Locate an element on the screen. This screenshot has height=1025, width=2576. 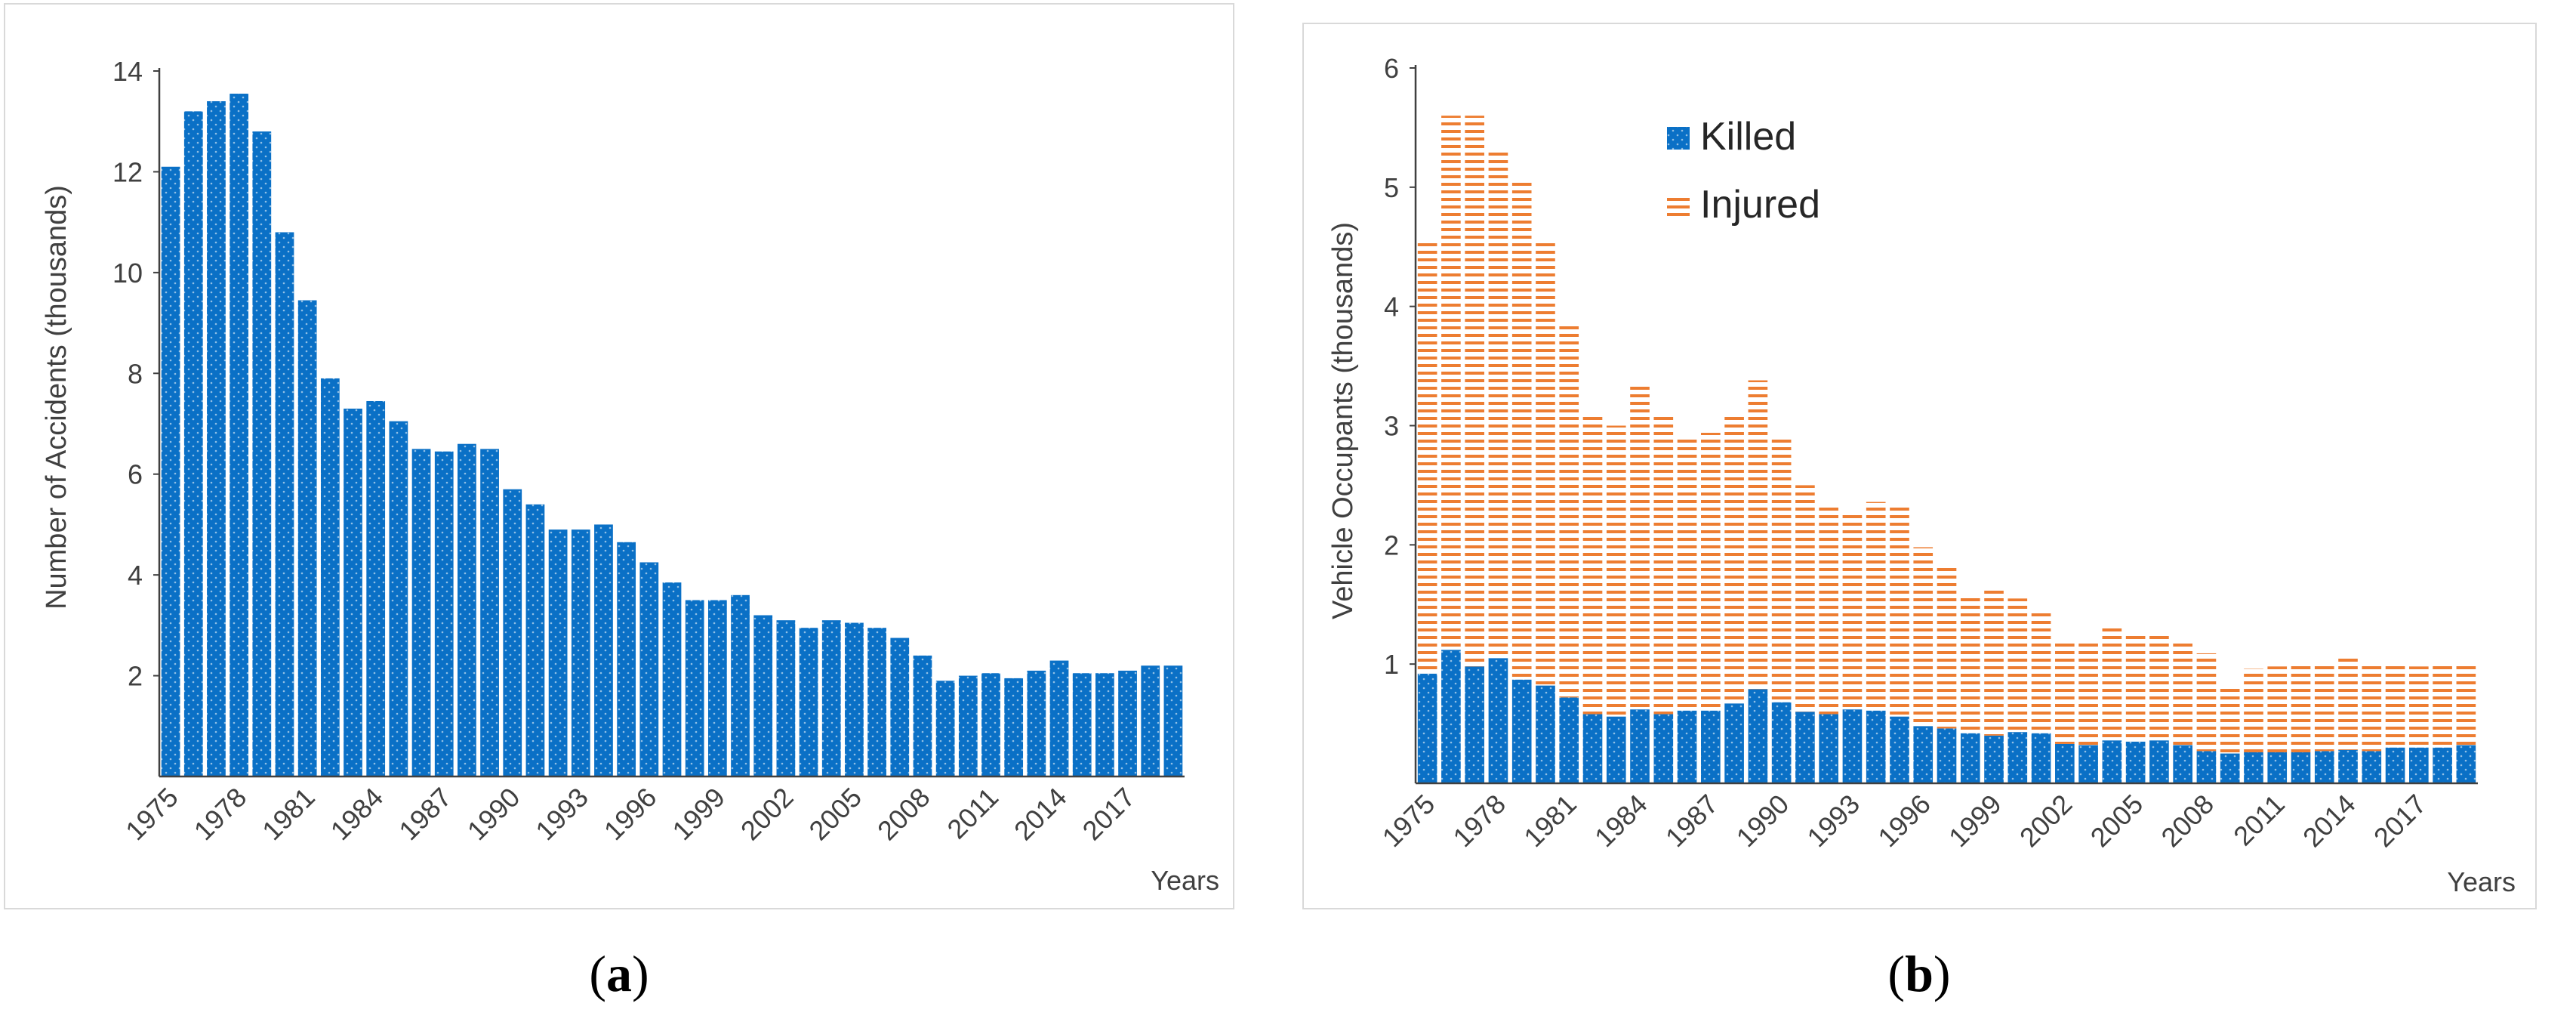
bar-injured-1985 is located at coordinates (1664, 564).